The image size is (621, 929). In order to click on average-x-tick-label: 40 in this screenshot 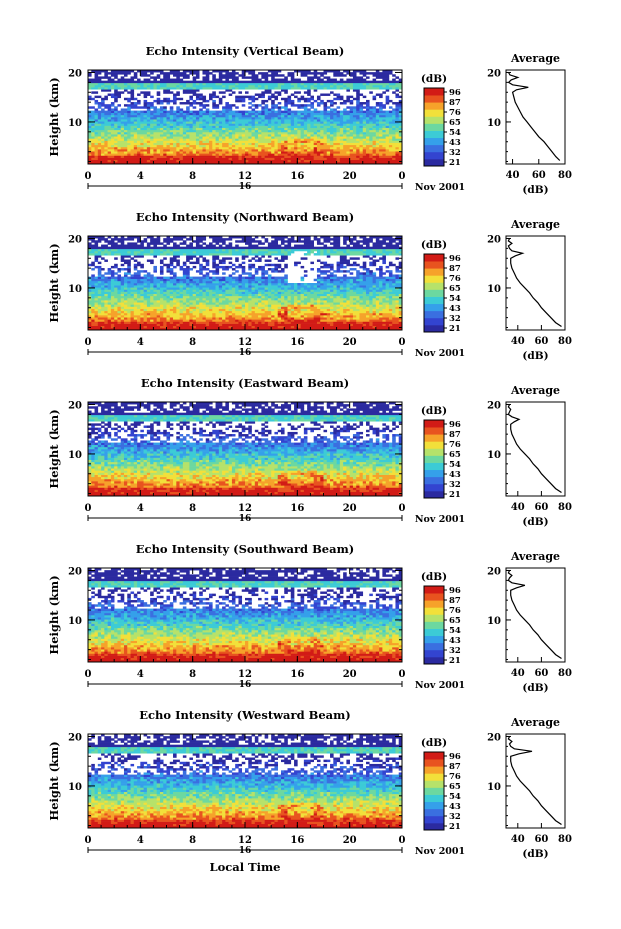, I will do `click(518, 341)`.